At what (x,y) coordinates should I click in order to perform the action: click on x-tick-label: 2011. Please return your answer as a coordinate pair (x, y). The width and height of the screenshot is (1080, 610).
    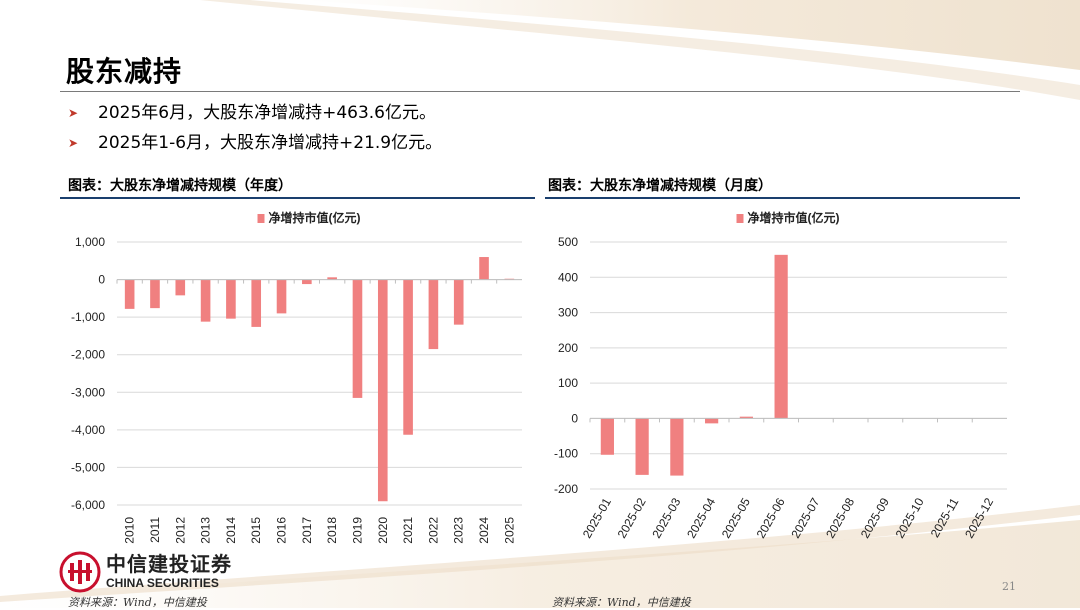
    Looking at the image, I should click on (155, 530).